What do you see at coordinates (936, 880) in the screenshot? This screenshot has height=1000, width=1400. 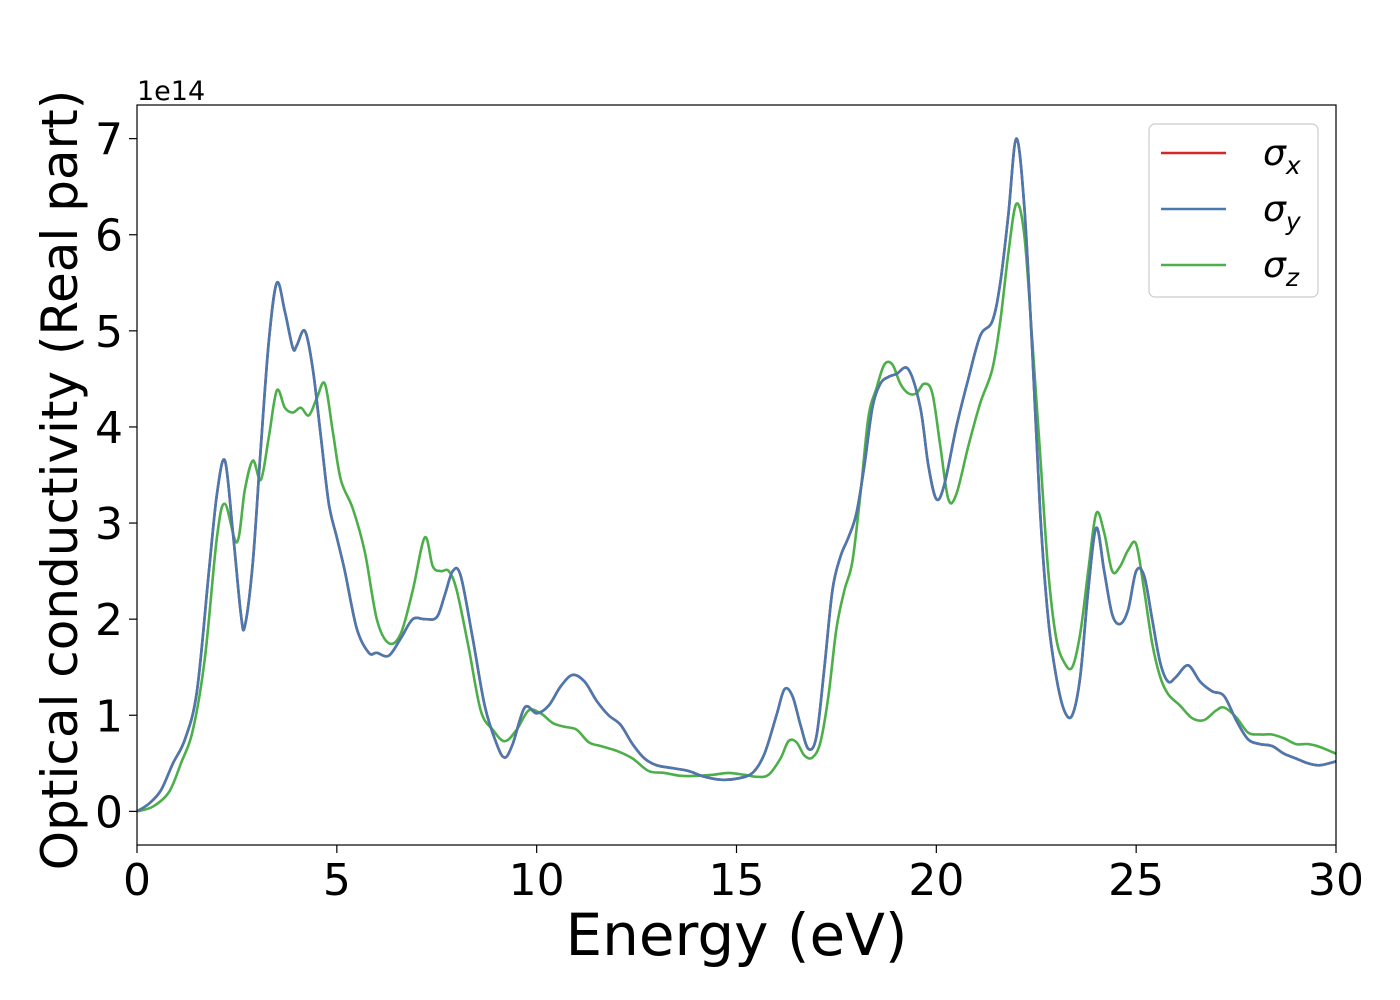 I see `x-tick-label: 20` at bounding box center [936, 880].